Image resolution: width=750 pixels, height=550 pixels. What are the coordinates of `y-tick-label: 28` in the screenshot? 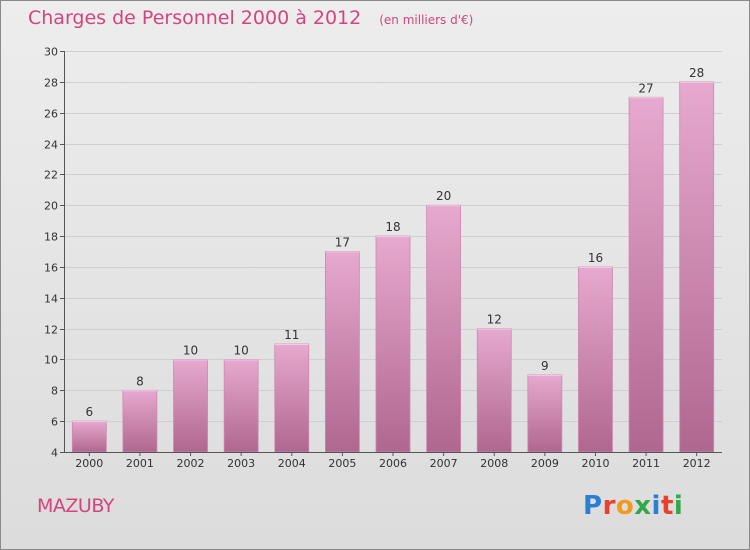 It's located at (51, 83).